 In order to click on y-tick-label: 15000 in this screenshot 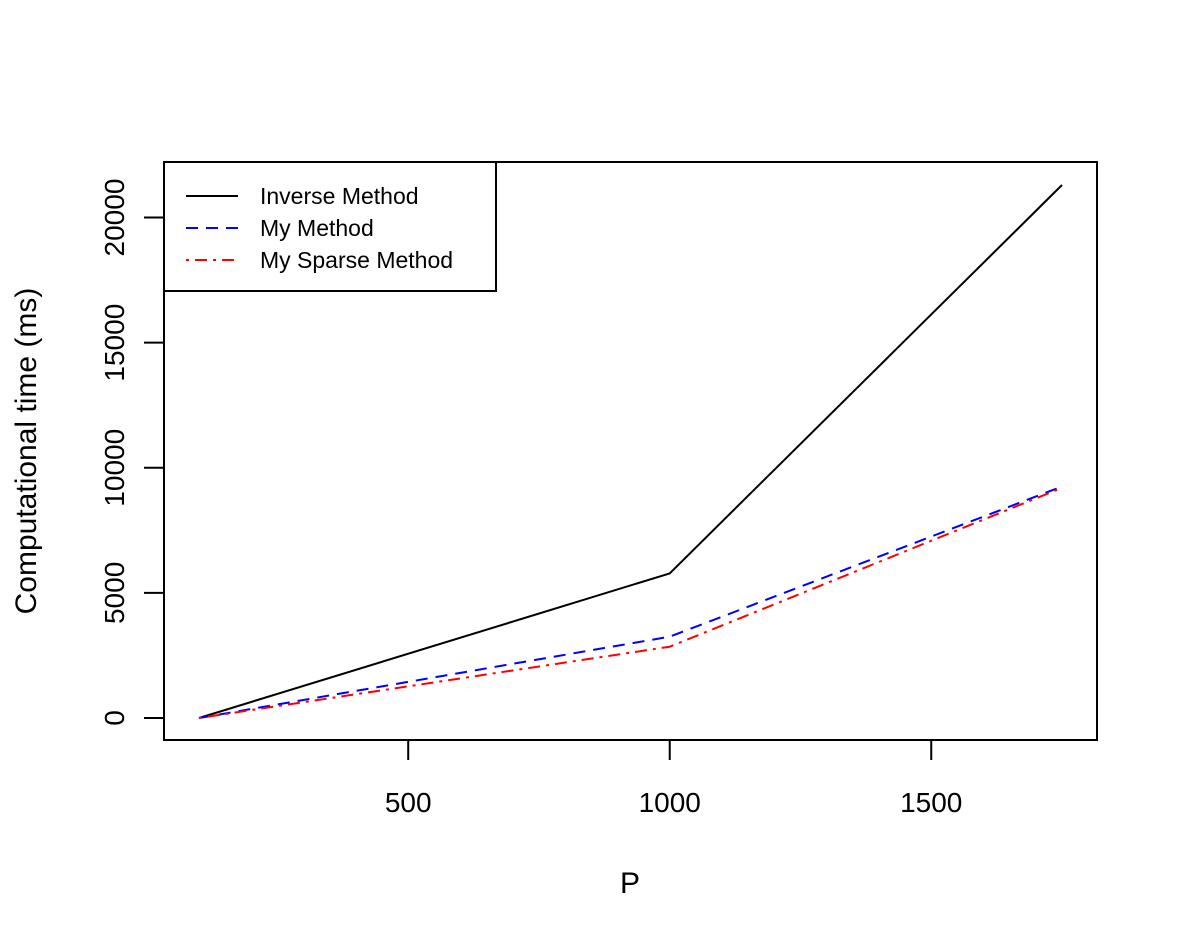, I will do `click(114, 343)`.